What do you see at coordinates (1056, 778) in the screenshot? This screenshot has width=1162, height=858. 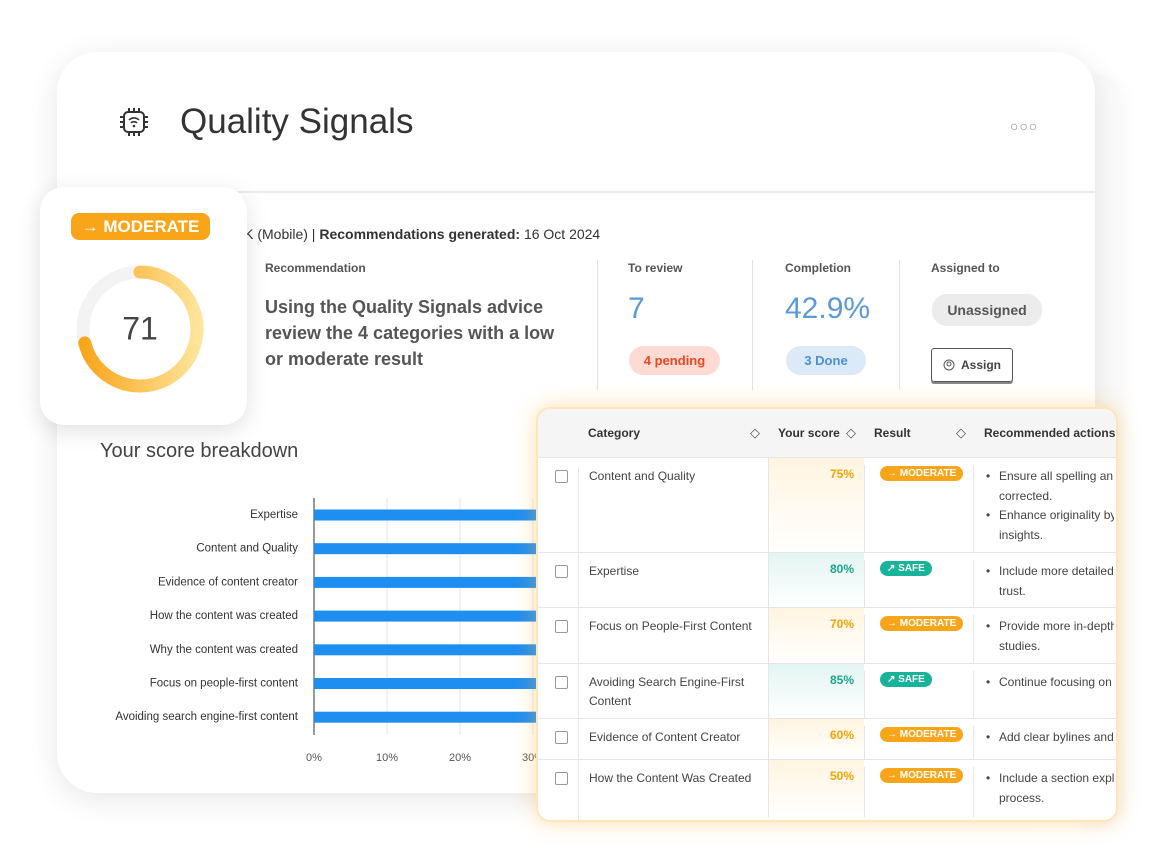 I see `action-text: Include a section expl` at bounding box center [1056, 778].